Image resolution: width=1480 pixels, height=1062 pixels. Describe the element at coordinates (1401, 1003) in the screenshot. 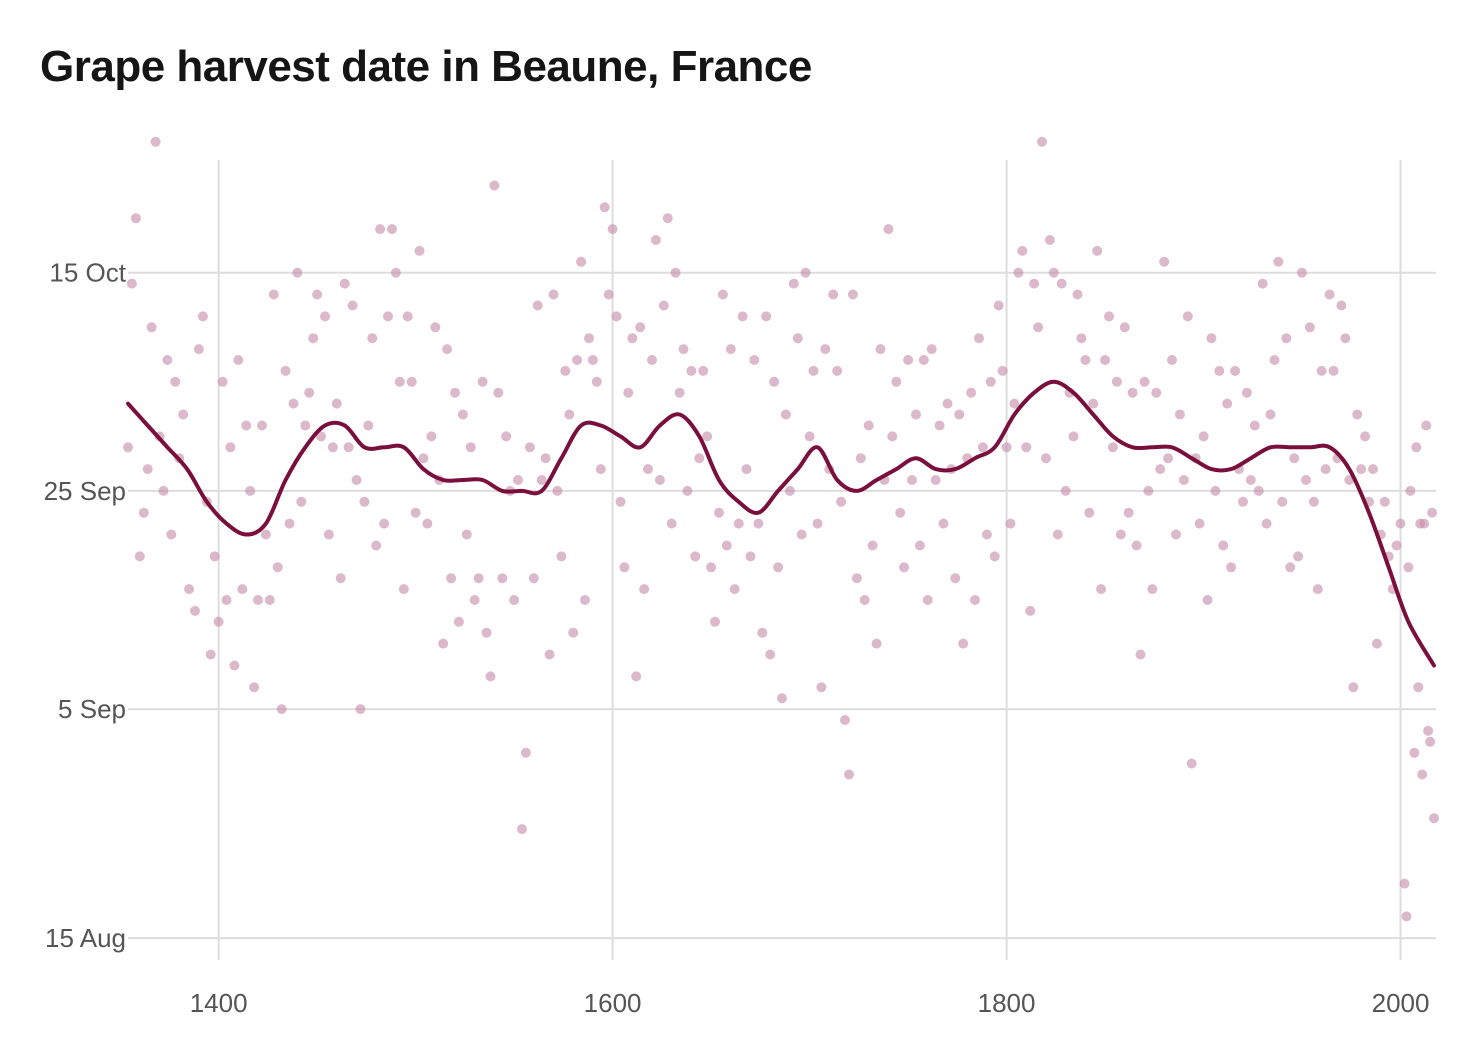

I see `x-tick-label: 2000` at that location.